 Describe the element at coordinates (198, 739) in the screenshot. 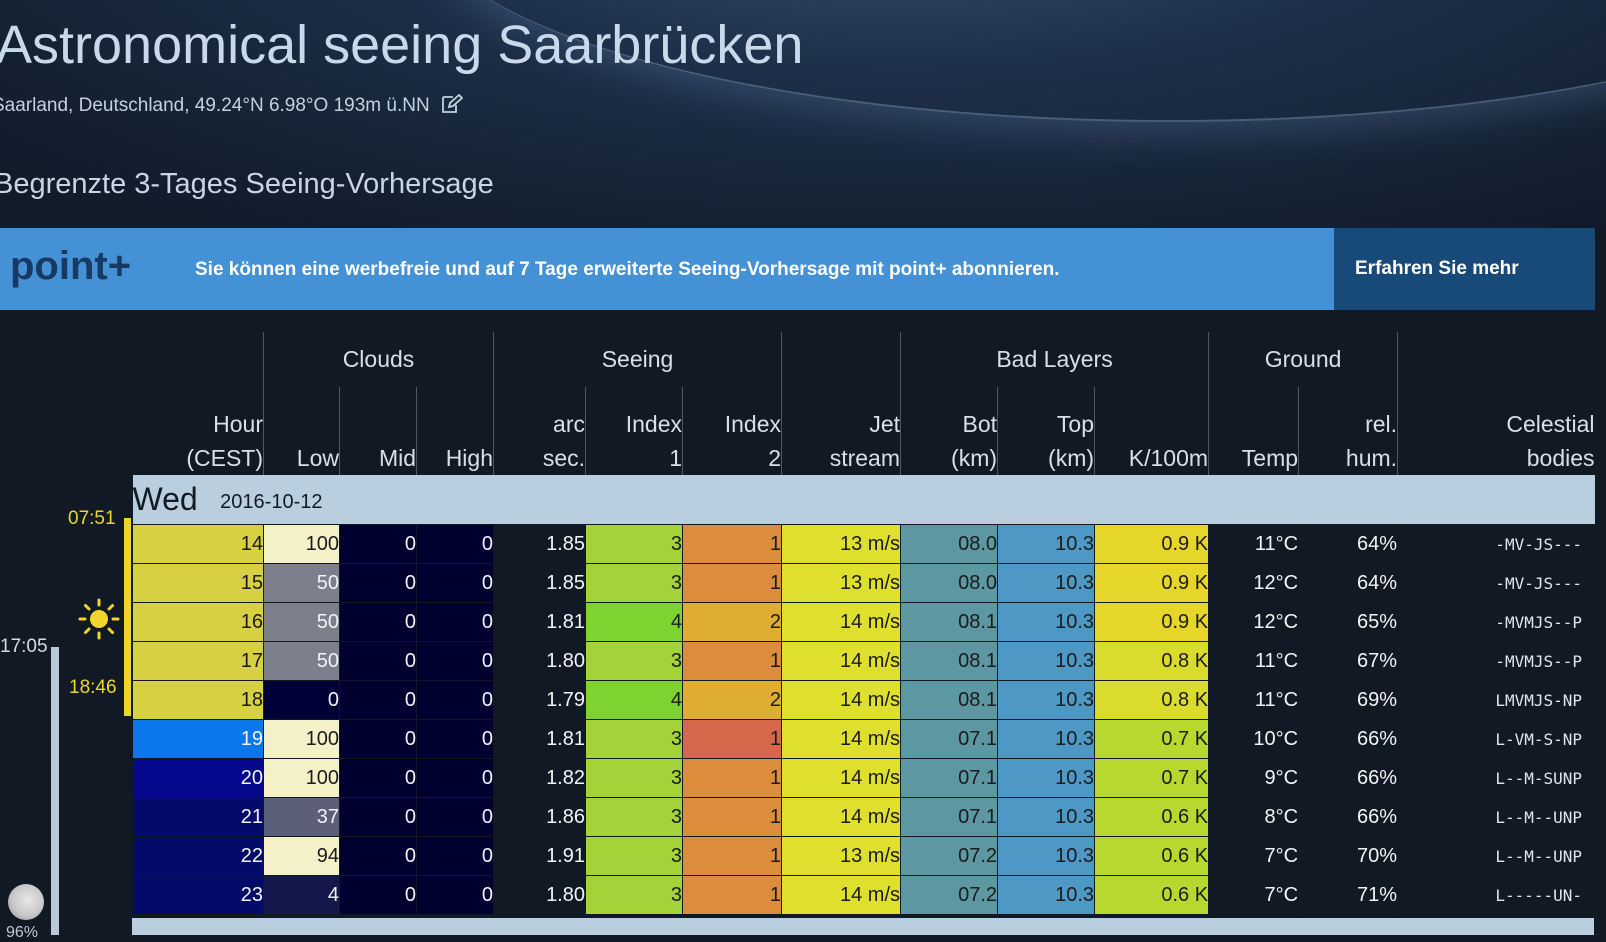

I see `cell-hour: 19` at that location.